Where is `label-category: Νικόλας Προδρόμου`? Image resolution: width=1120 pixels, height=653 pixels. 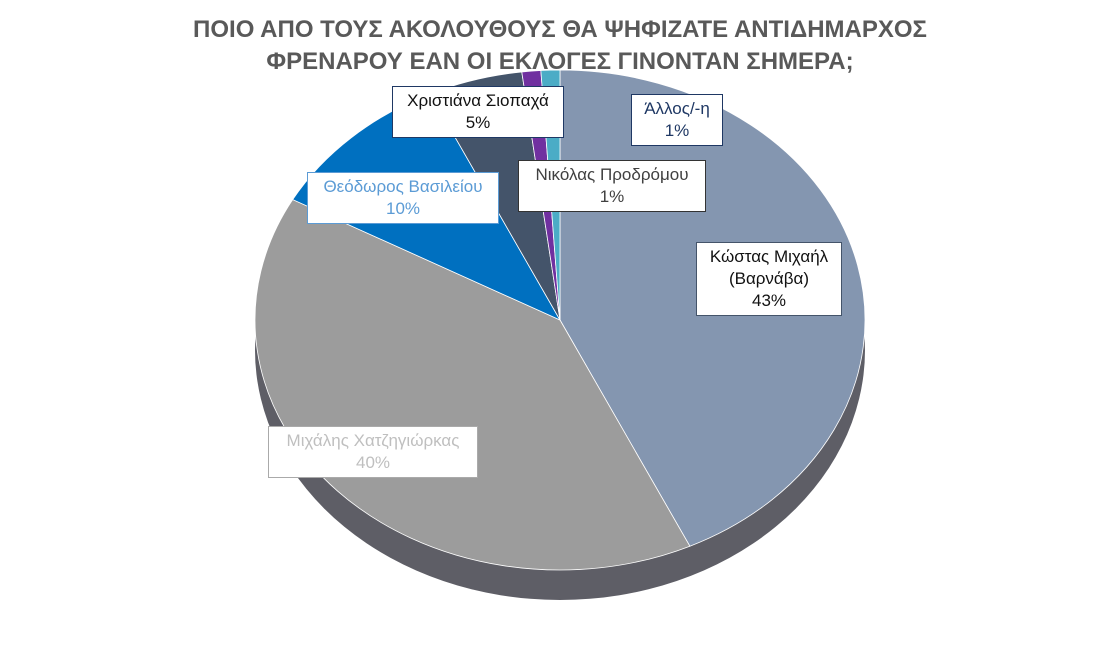
label-category: Νικόλας Προδρόμου is located at coordinates (612, 174).